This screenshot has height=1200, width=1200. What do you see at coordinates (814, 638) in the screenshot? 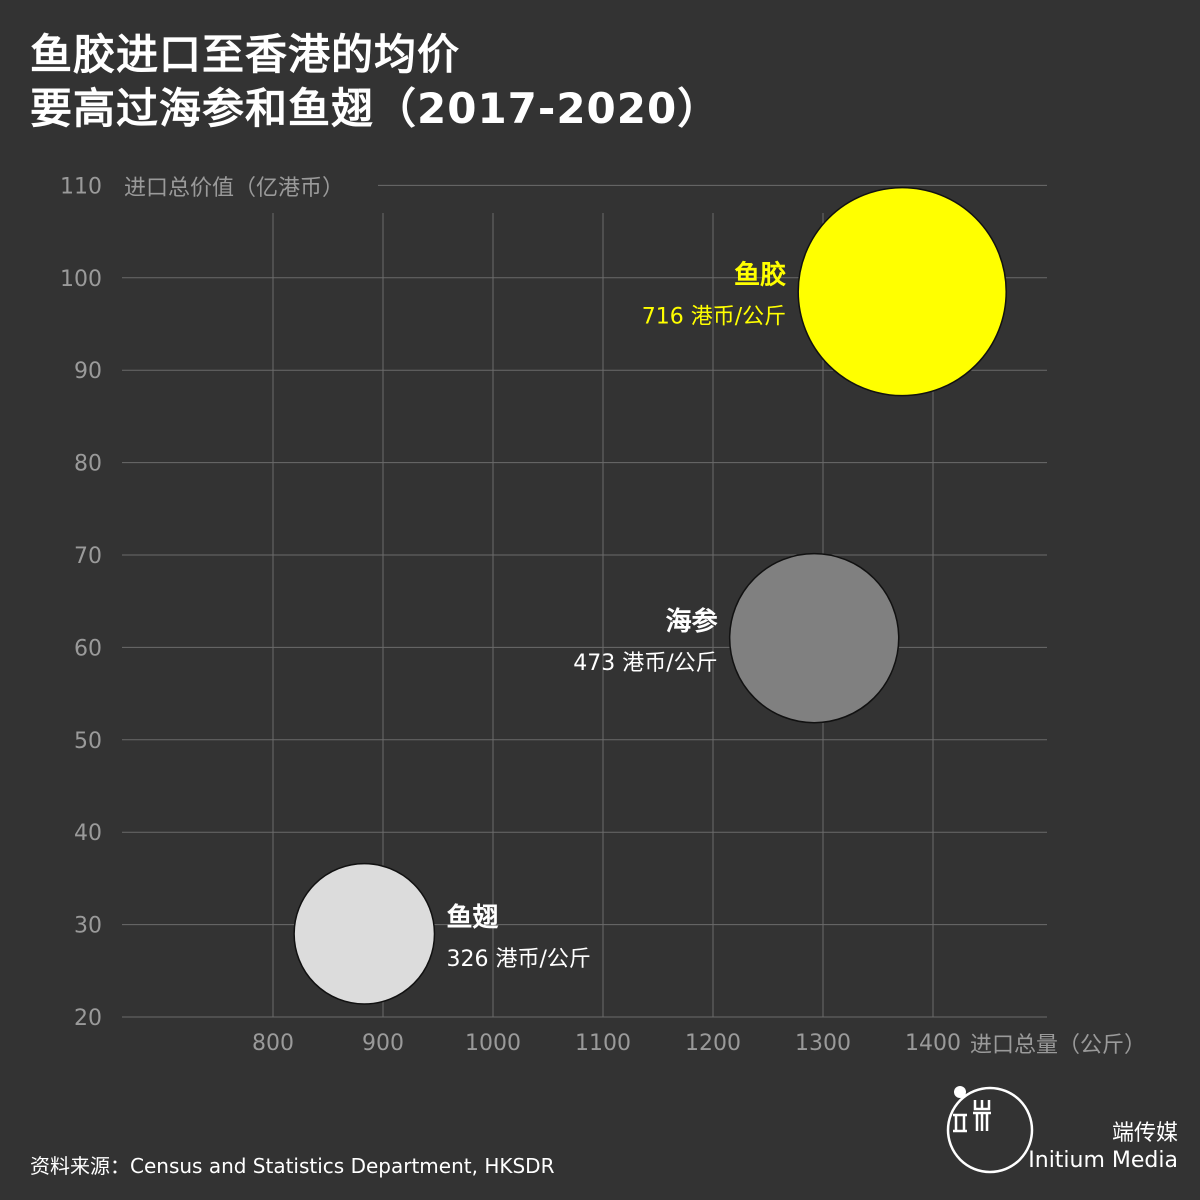
I see `bubble-海参` at bounding box center [814, 638].